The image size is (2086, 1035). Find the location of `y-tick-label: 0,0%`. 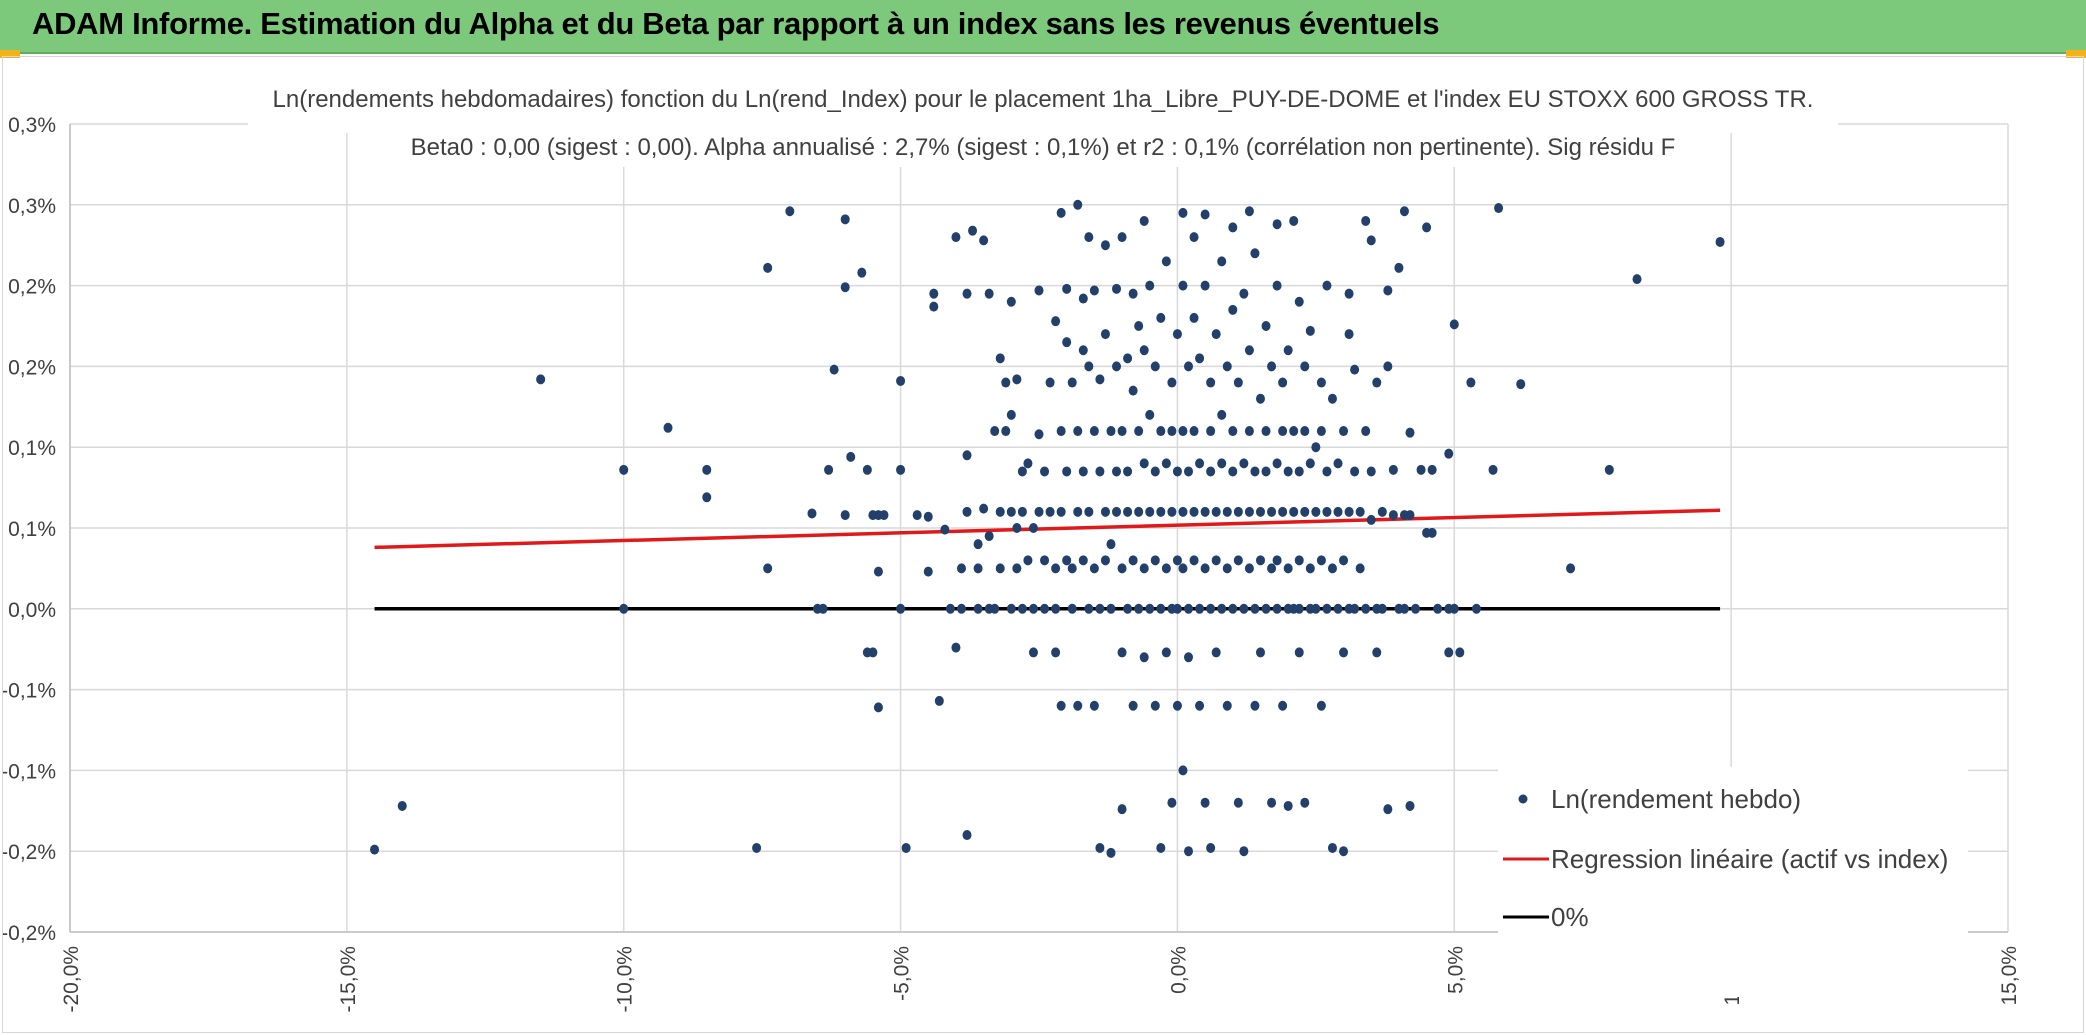

y-tick-label: 0,0% is located at coordinates (32, 610).